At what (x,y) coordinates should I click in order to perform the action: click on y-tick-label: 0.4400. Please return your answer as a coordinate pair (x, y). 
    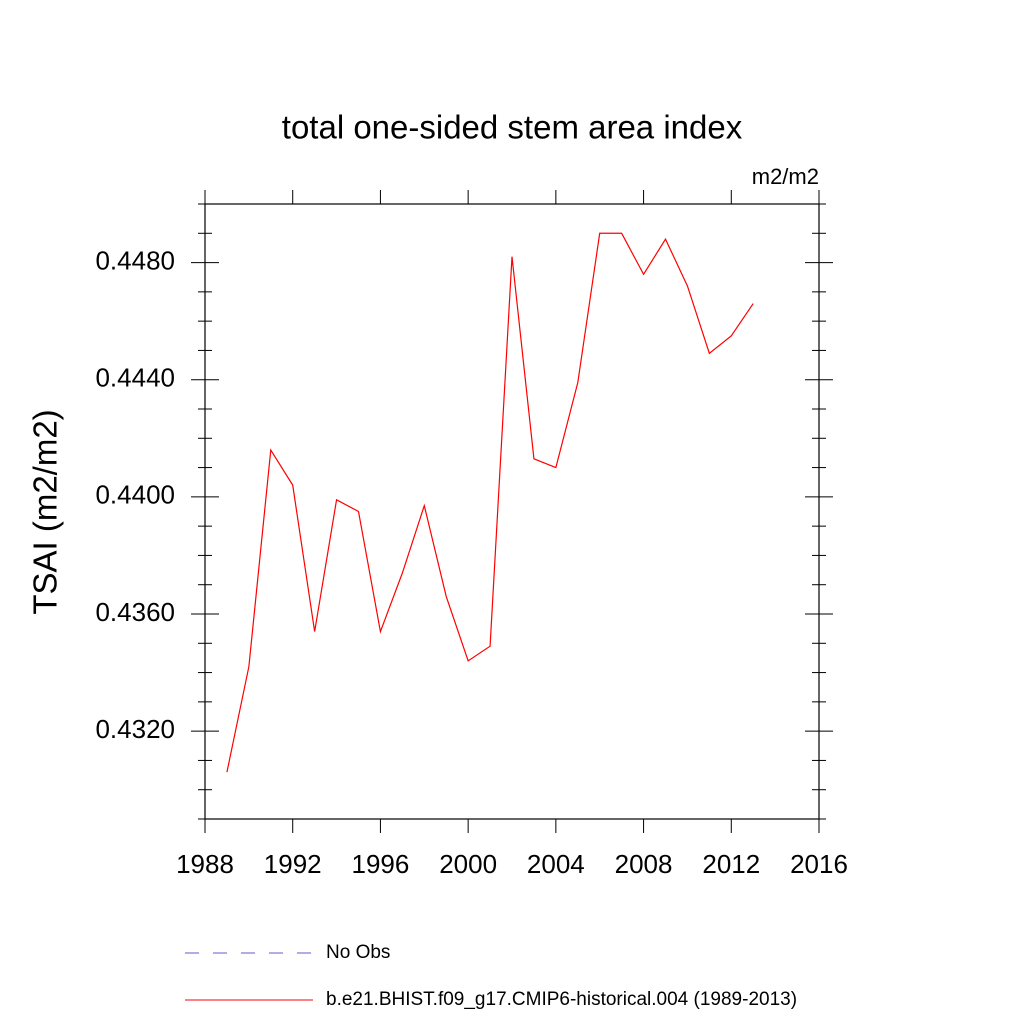
    Looking at the image, I should click on (135, 495).